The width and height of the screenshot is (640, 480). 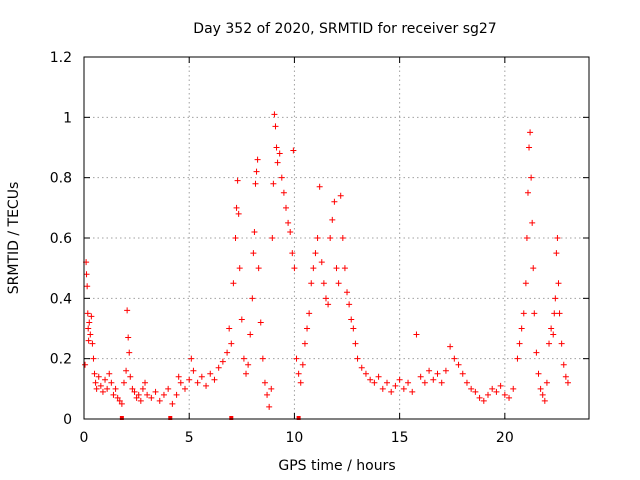 What do you see at coordinates (67, 118) in the screenshot?
I see `y-tick-label: 1` at bounding box center [67, 118].